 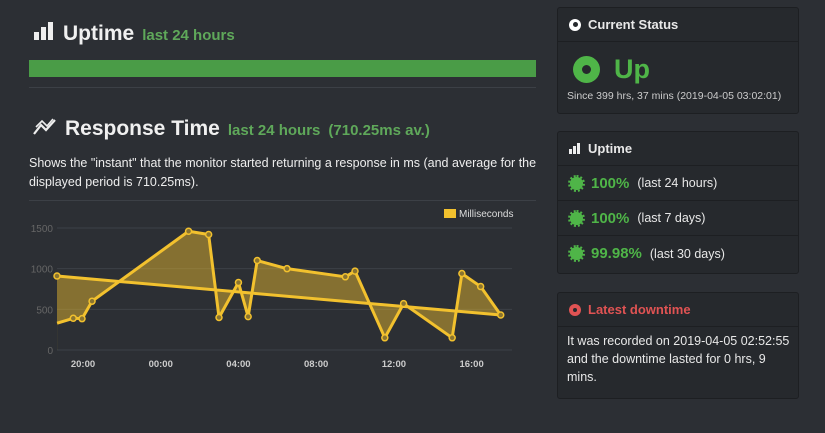 I want to click on response-subtitle: last 24 hours, so click(x=274, y=130).